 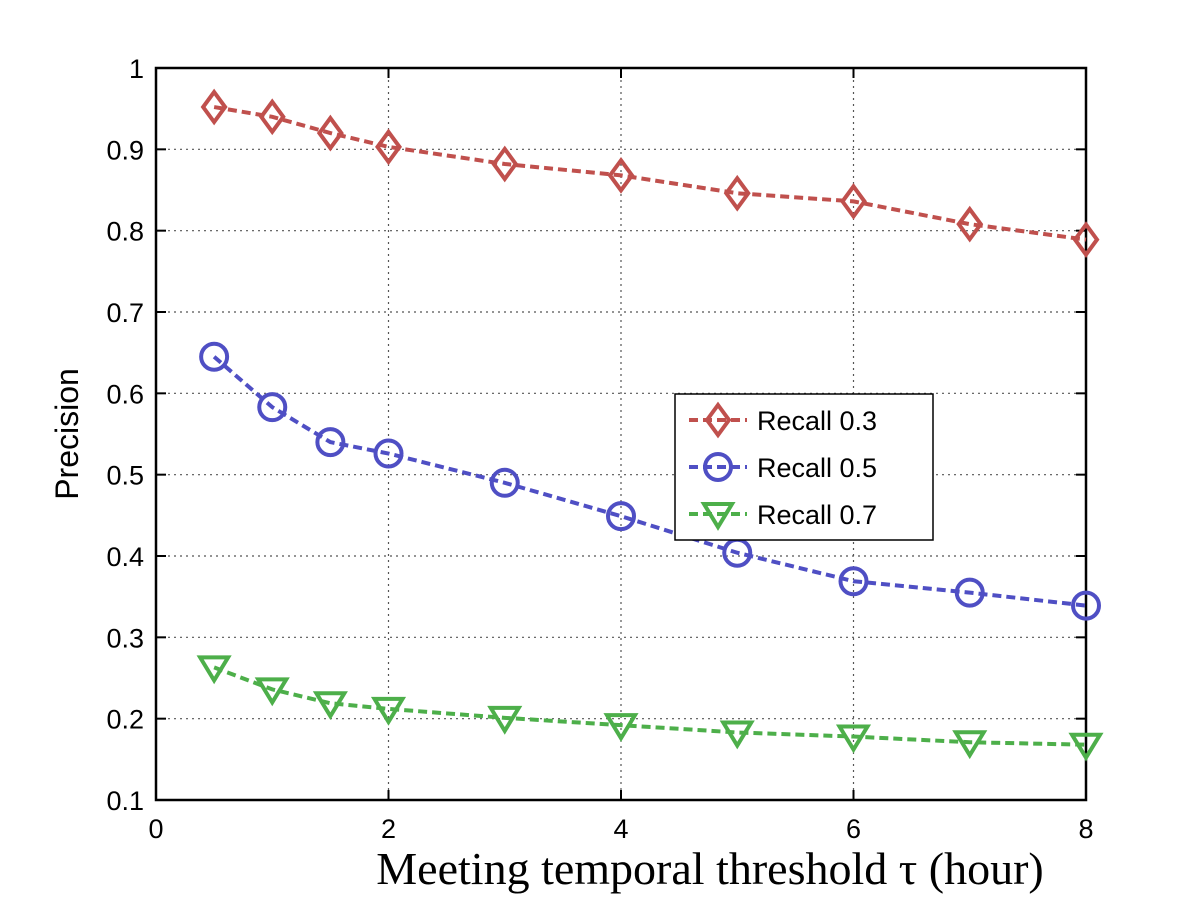 I want to click on y-tick-label: 0.6, so click(x=125, y=394).